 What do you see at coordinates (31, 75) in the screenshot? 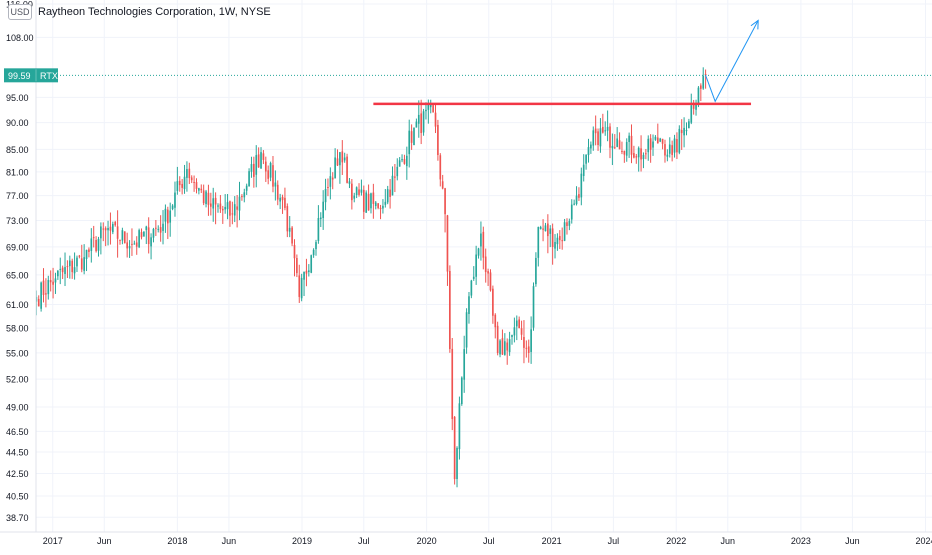
I see `last-price-badge` at bounding box center [31, 75].